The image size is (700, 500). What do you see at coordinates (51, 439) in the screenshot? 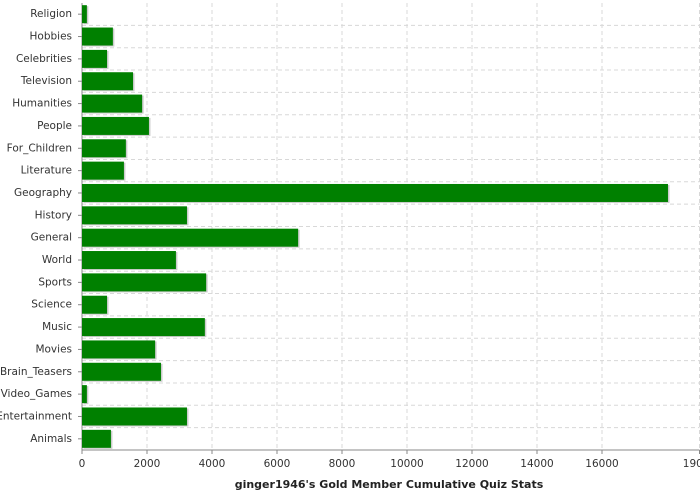
I see `y-tick-label: Animals` at bounding box center [51, 439].